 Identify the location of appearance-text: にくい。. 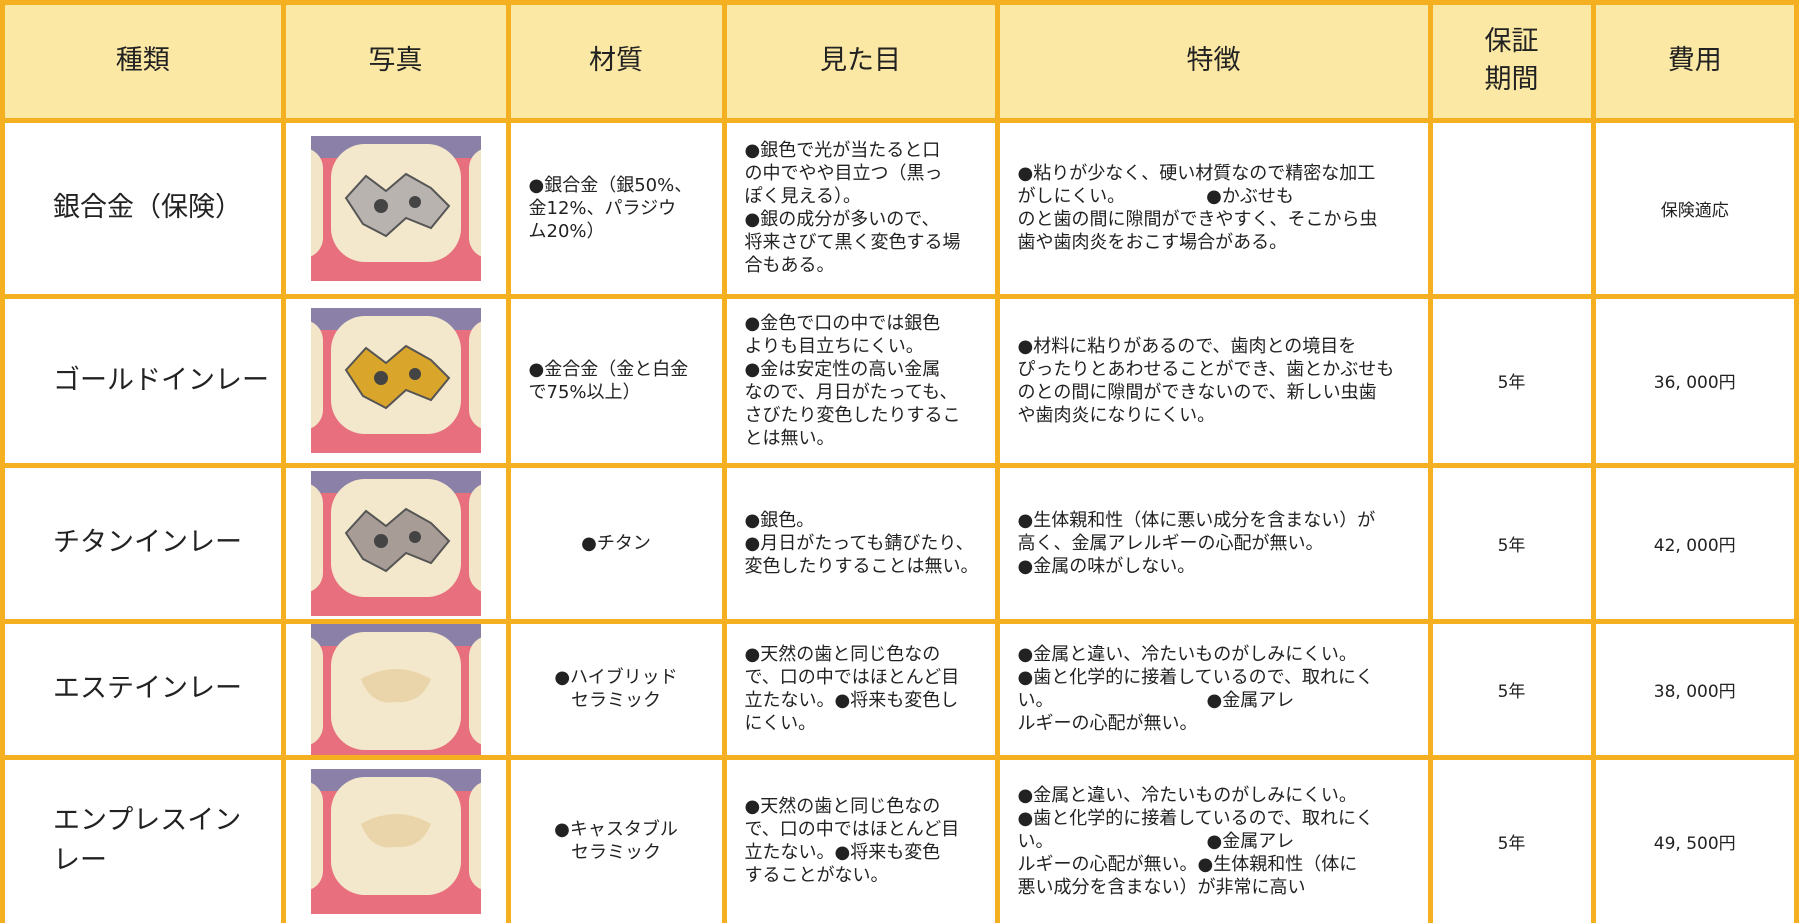
(780, 723).